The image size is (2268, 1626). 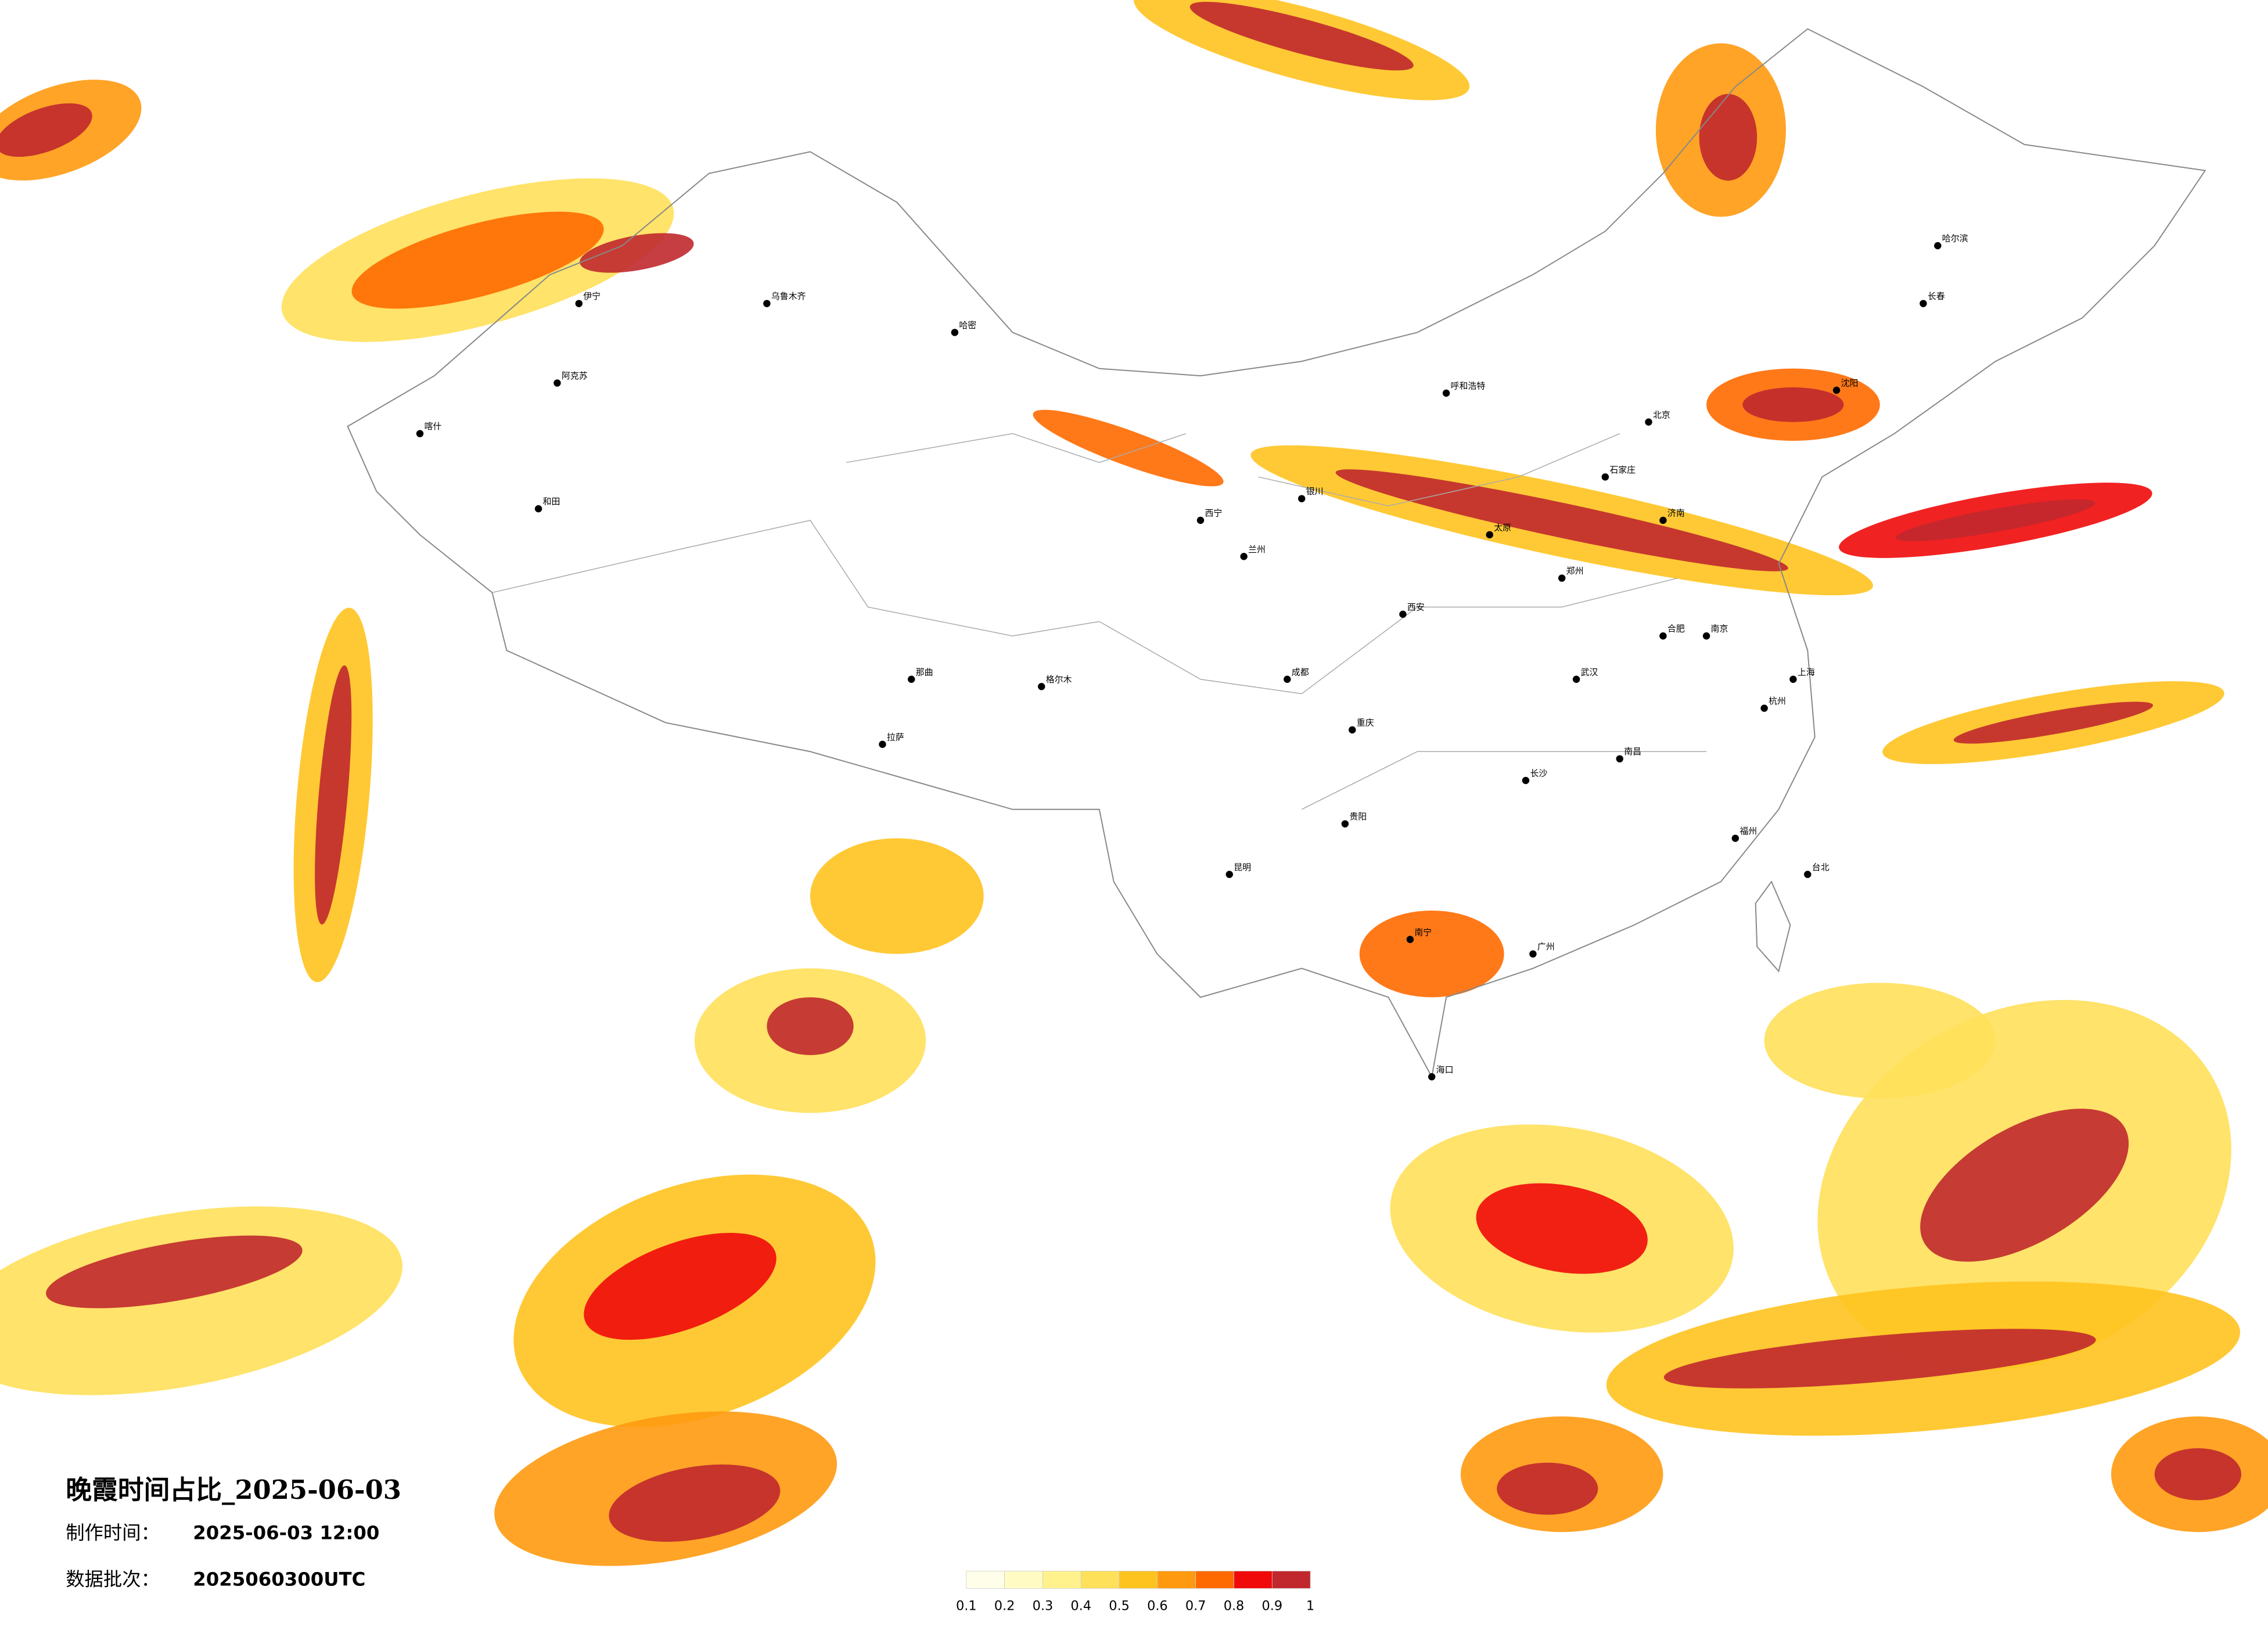 What do you see at coordinates (1315, 491) in the screenshot?
I see `city-label: 银川` at bounding box center [1315, 491].